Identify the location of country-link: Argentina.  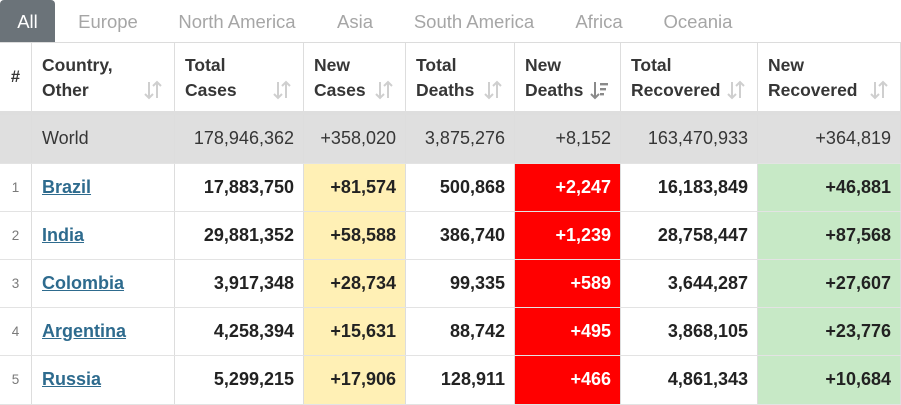
(84, 331).